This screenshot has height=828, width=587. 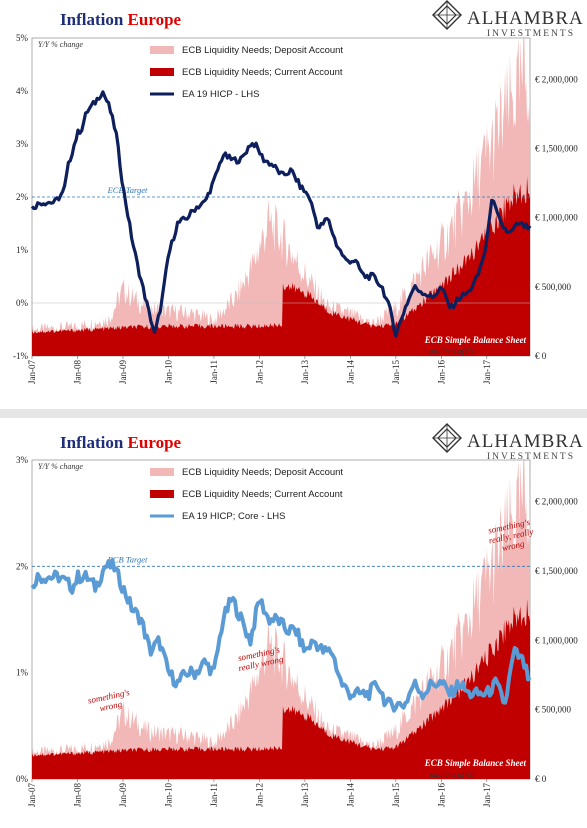 I want to click on legend-label: EA 19 HICP; Core - LHS, so click(x=233, y=516).